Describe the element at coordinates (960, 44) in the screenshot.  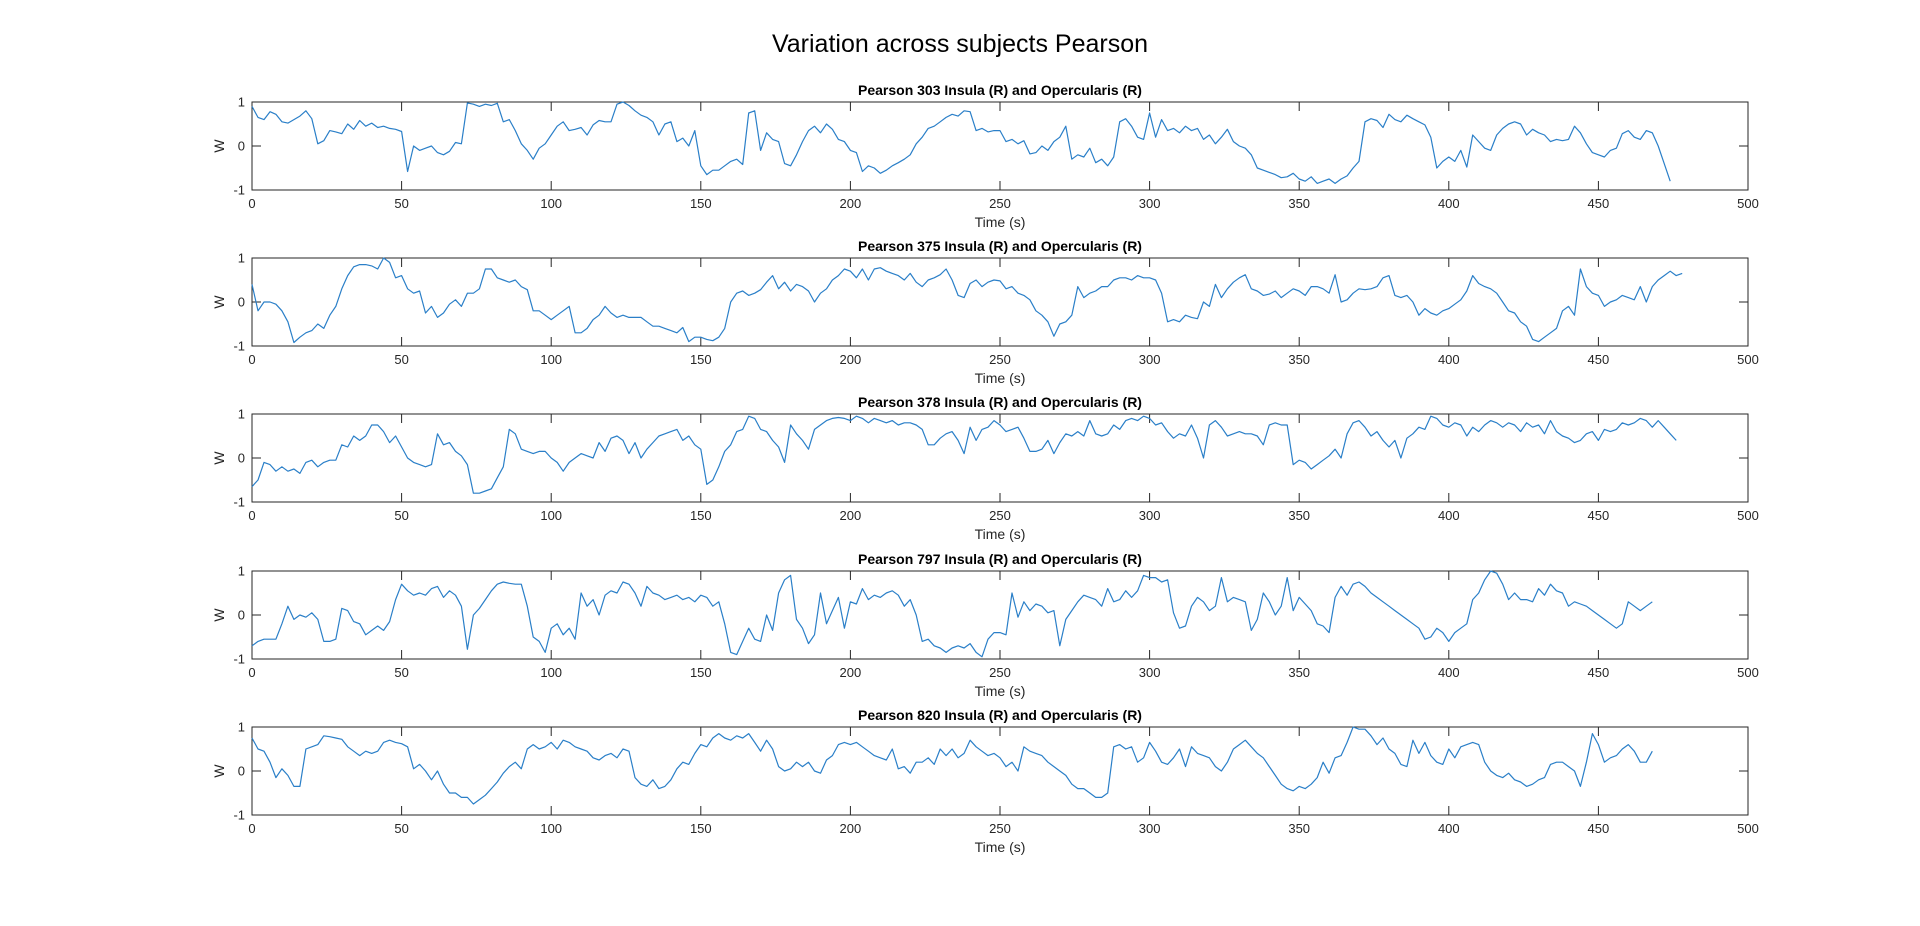
I see `figure-title: Variation across subjects Pearson` at that location.